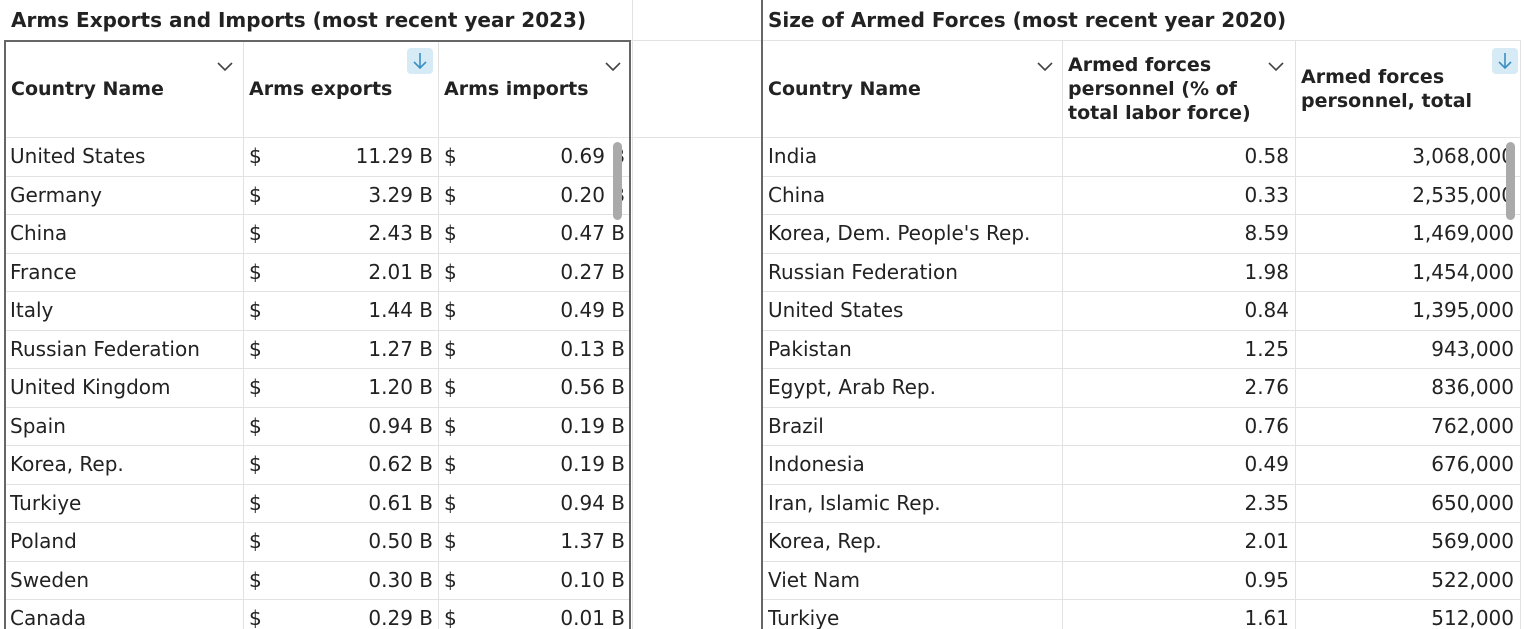 This screenshot has height=629, width=1524. What do you see at coordinates (1472, 348) in the screenshot?
I see `number-cell: 943,000` at bounding box center [1472, 348].